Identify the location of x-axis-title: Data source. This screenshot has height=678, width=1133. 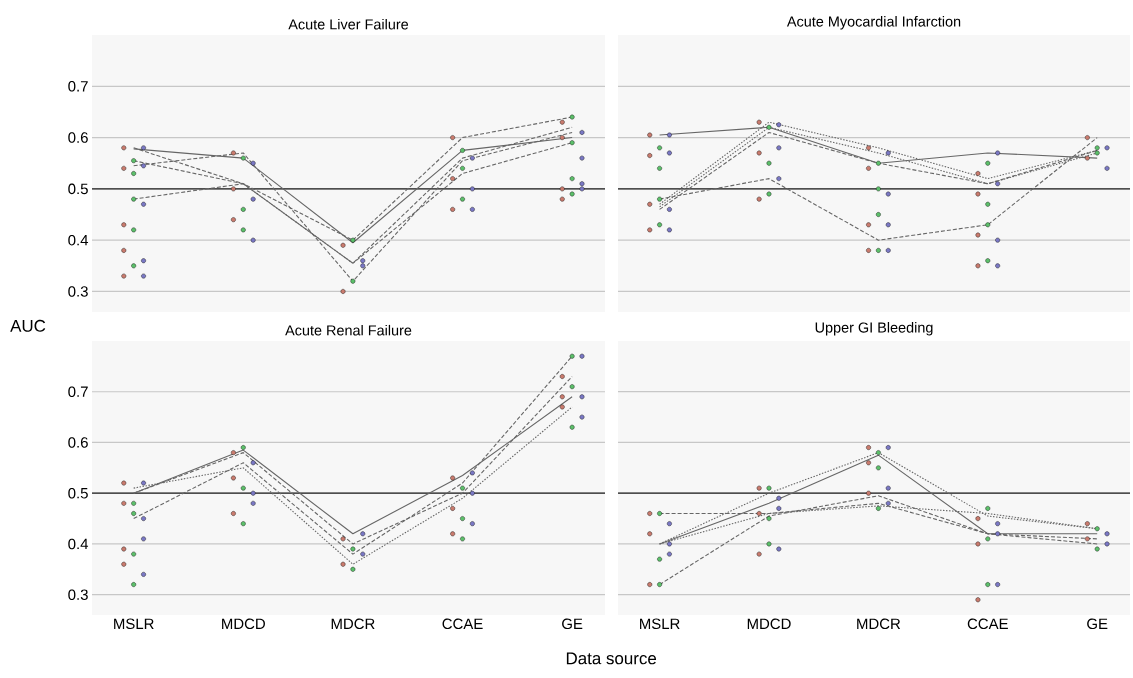
(611, 658).